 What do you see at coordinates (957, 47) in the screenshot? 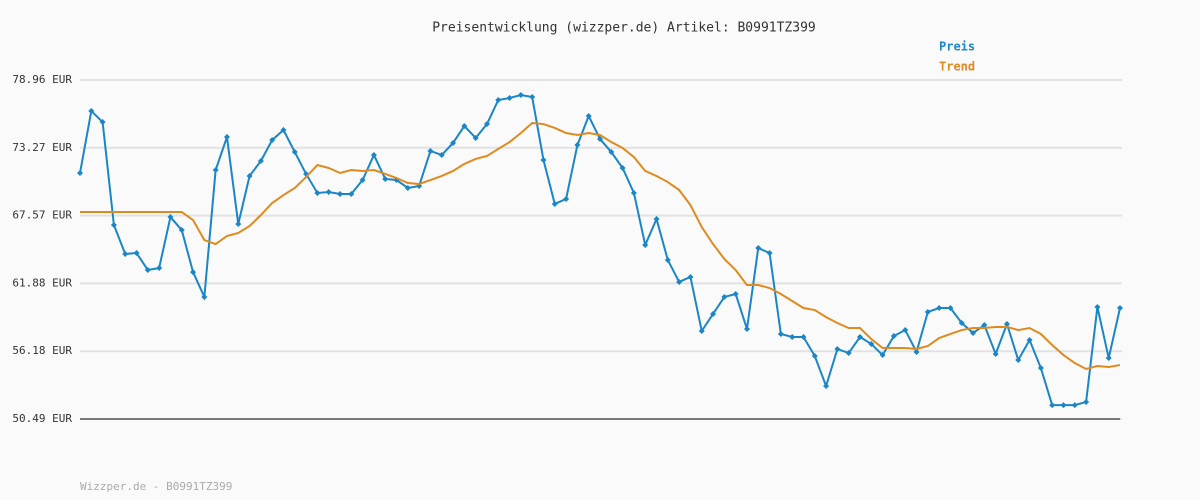
I see `legend-entry: Preis` at bounding box center [957, 47].